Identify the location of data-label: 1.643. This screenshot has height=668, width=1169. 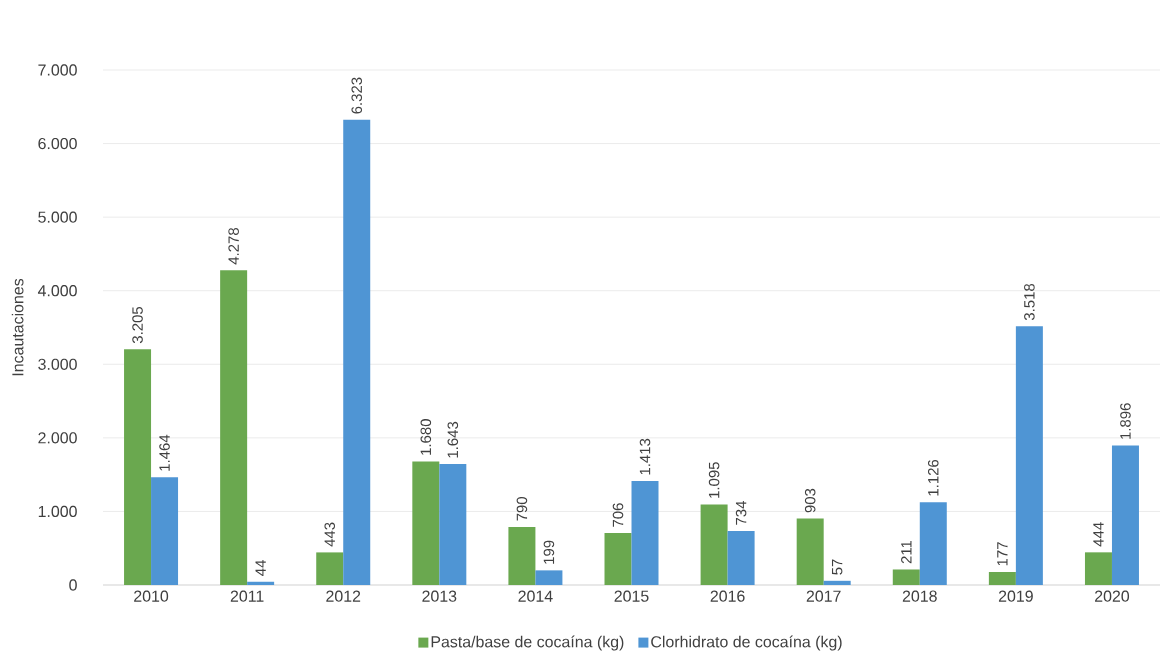
(453, 439).